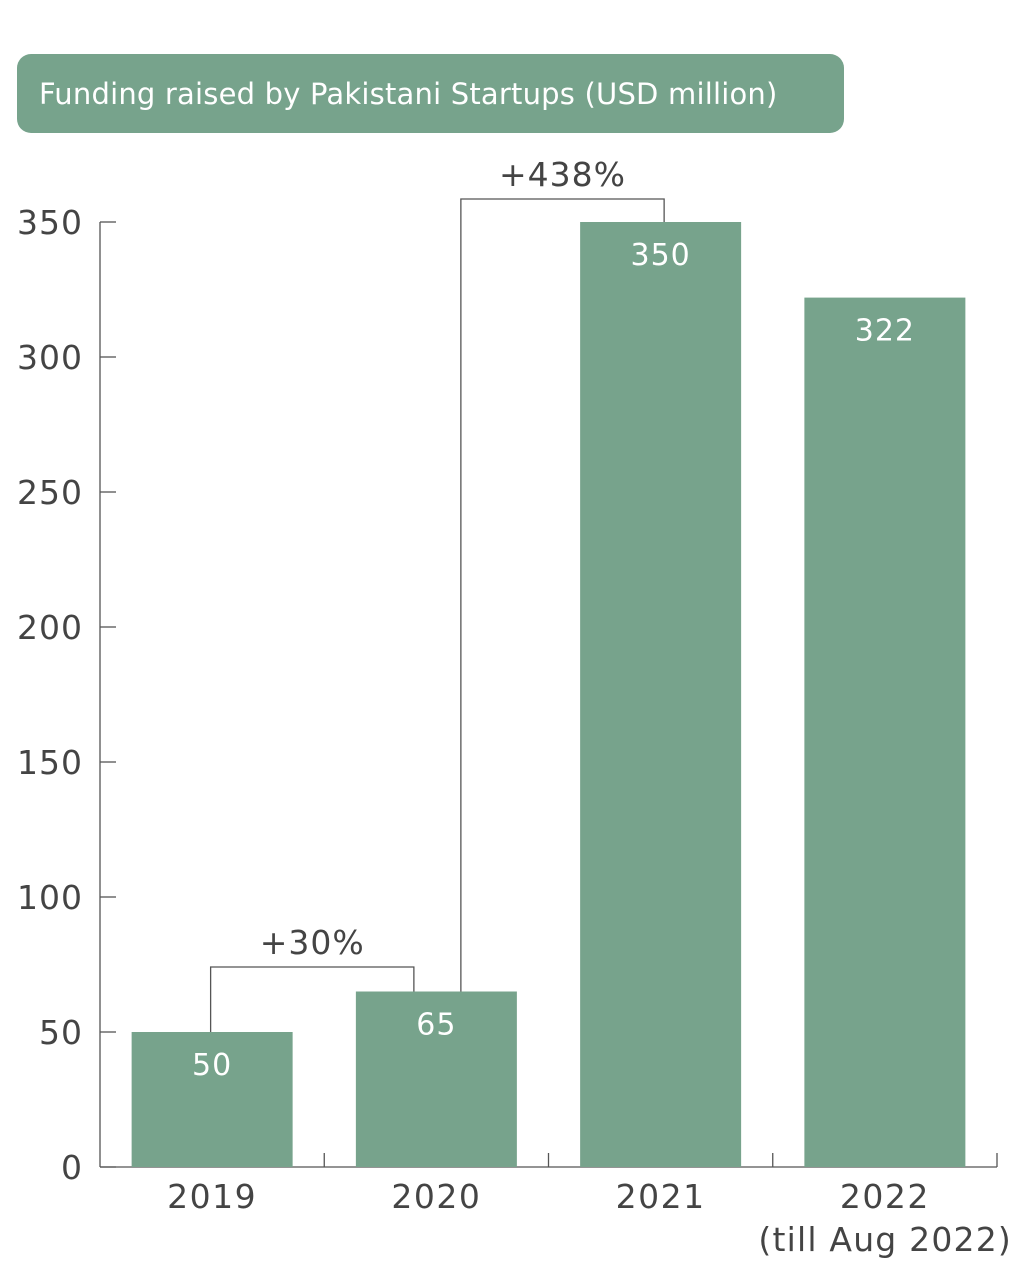 This screenshot has width=1024, height=1280. I want to click on data-label-2022: 322, so click(885, 331).